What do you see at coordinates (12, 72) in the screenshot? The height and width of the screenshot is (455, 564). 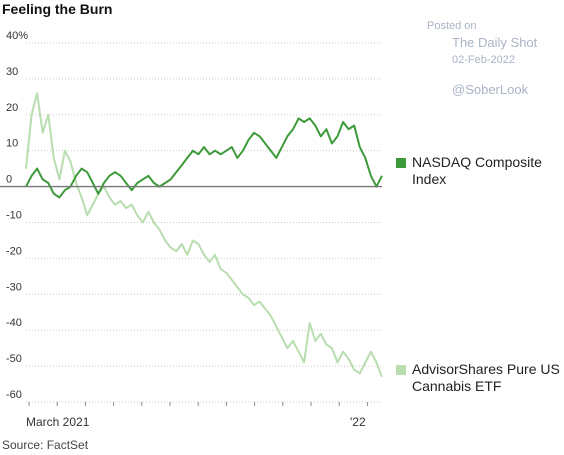 I see `y-tick-label: 30` at bounding box center [12, 72].